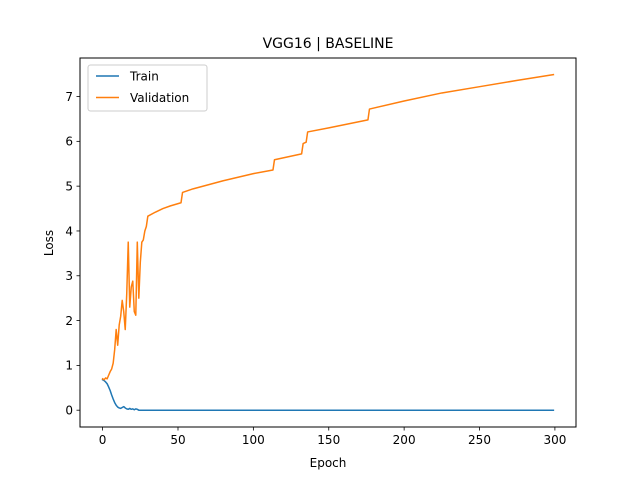  What do you see at coordinates (69, 410) in the screenshot?
I see `y-tick-label: 0` at bounding box center [69, 410].